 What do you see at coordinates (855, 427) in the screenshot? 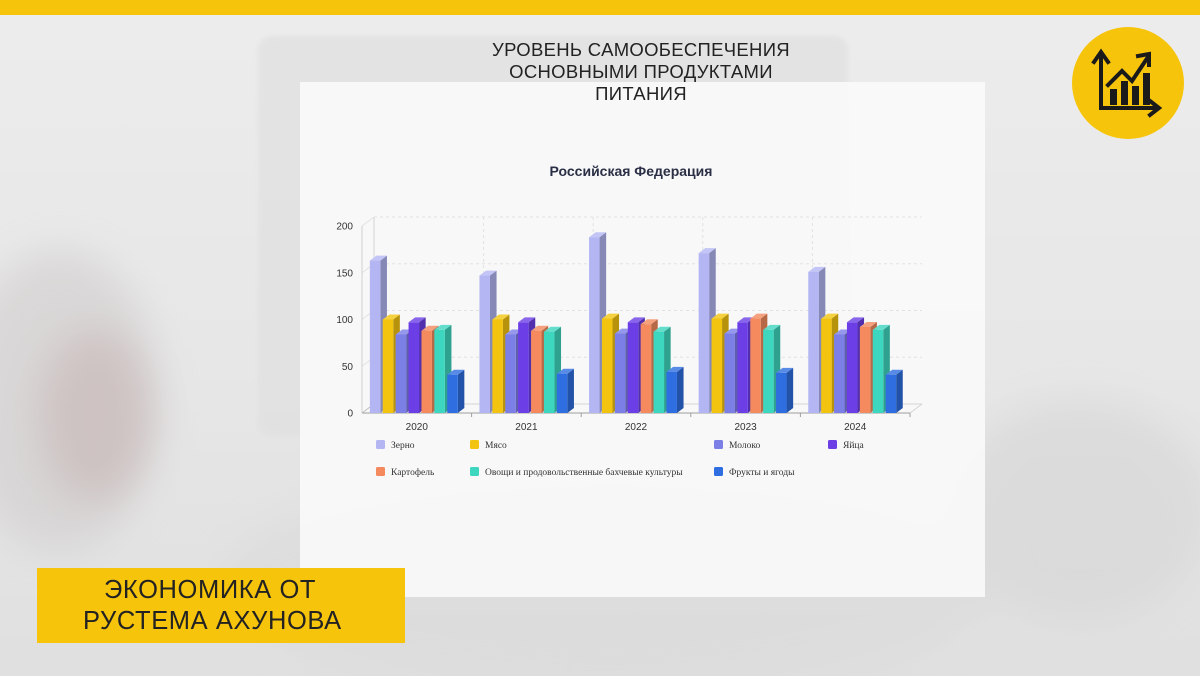
I see `x-tick-label: 2024` at bounding box center [855, 427].